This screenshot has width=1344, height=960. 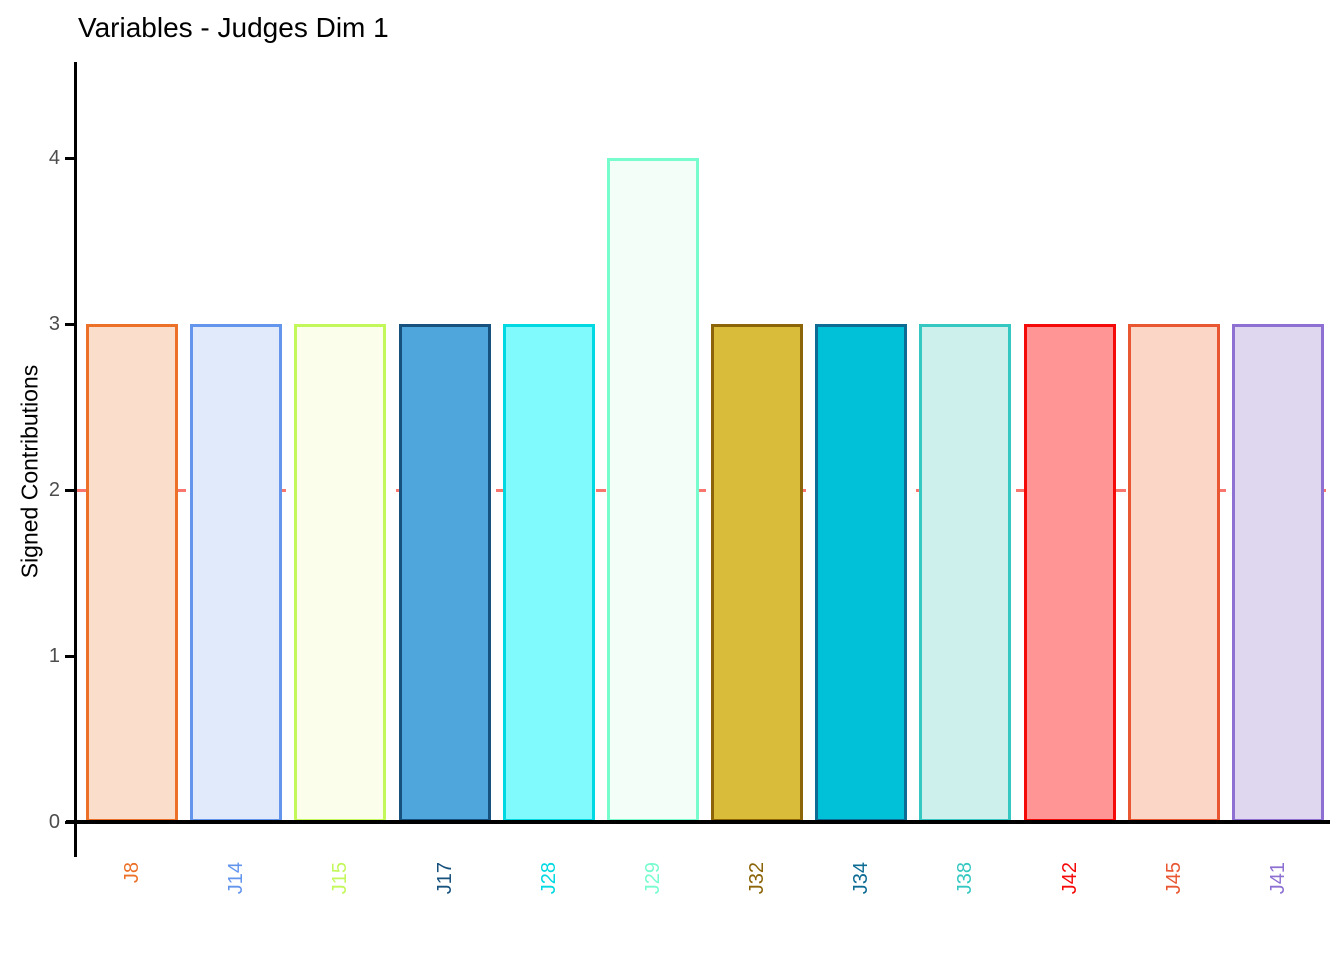 What do you see at coordinates (757, 878) in the screenshot?
I see `x-tick-label-j32: J32` at bounding box center [757, 878].